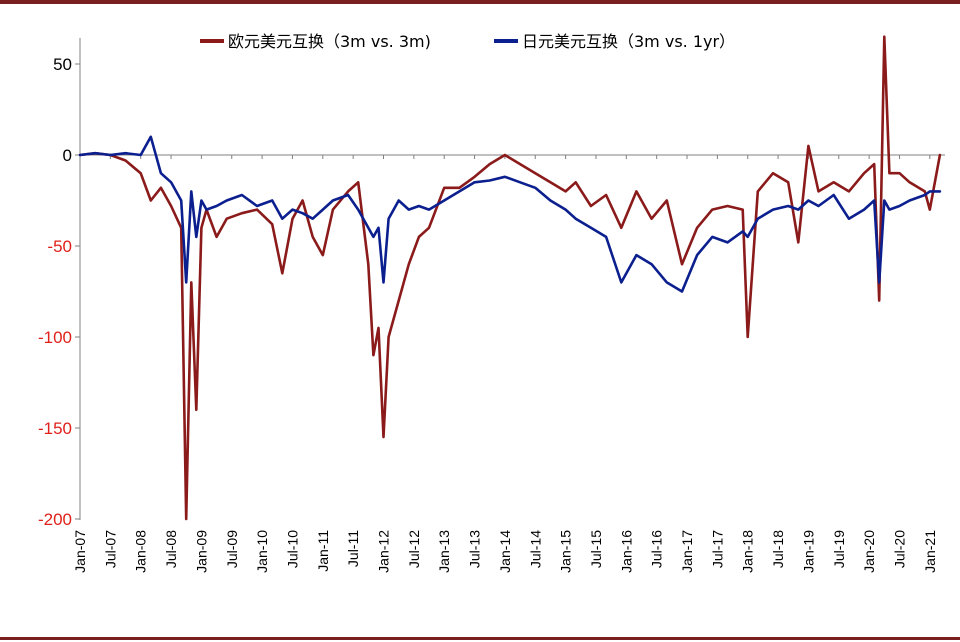 The height and width of the screenshot is (642, 960). What do you see at coordinates (480, 2) in the screenshot?
I see `top-border` at bounding box center [480, 2].